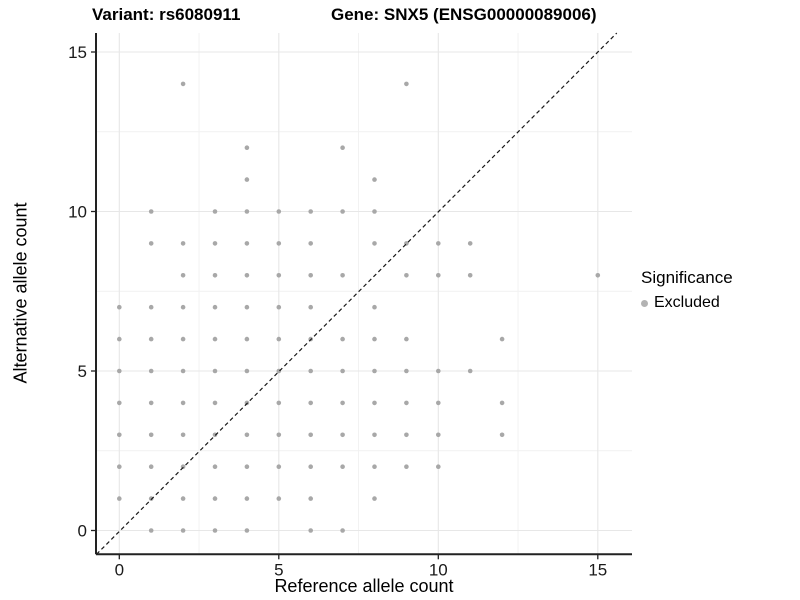 This screenshot has height=600, width=800. Describe the element at coordinates (644, 303) in the screenshot. I see `legend-point-icon` at that location.